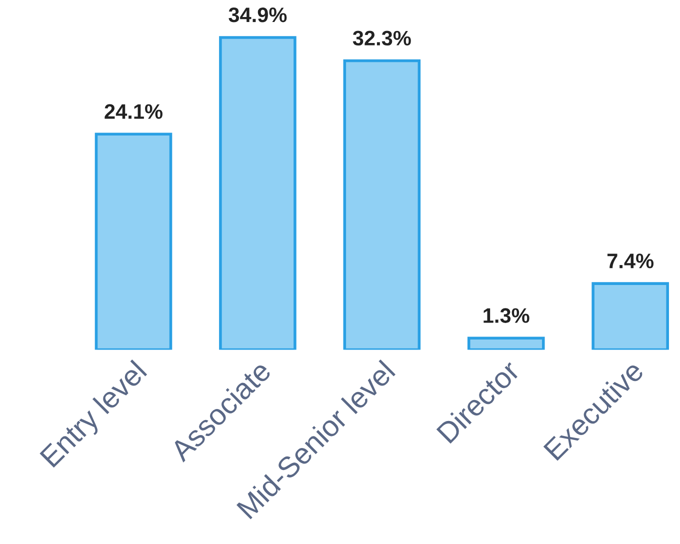 This screenshot has width=680, height=544. What do you see at coordinates (257, 14) in the screenshot?
I see `data-label: 34.9%` at bounding box center [257, 14].